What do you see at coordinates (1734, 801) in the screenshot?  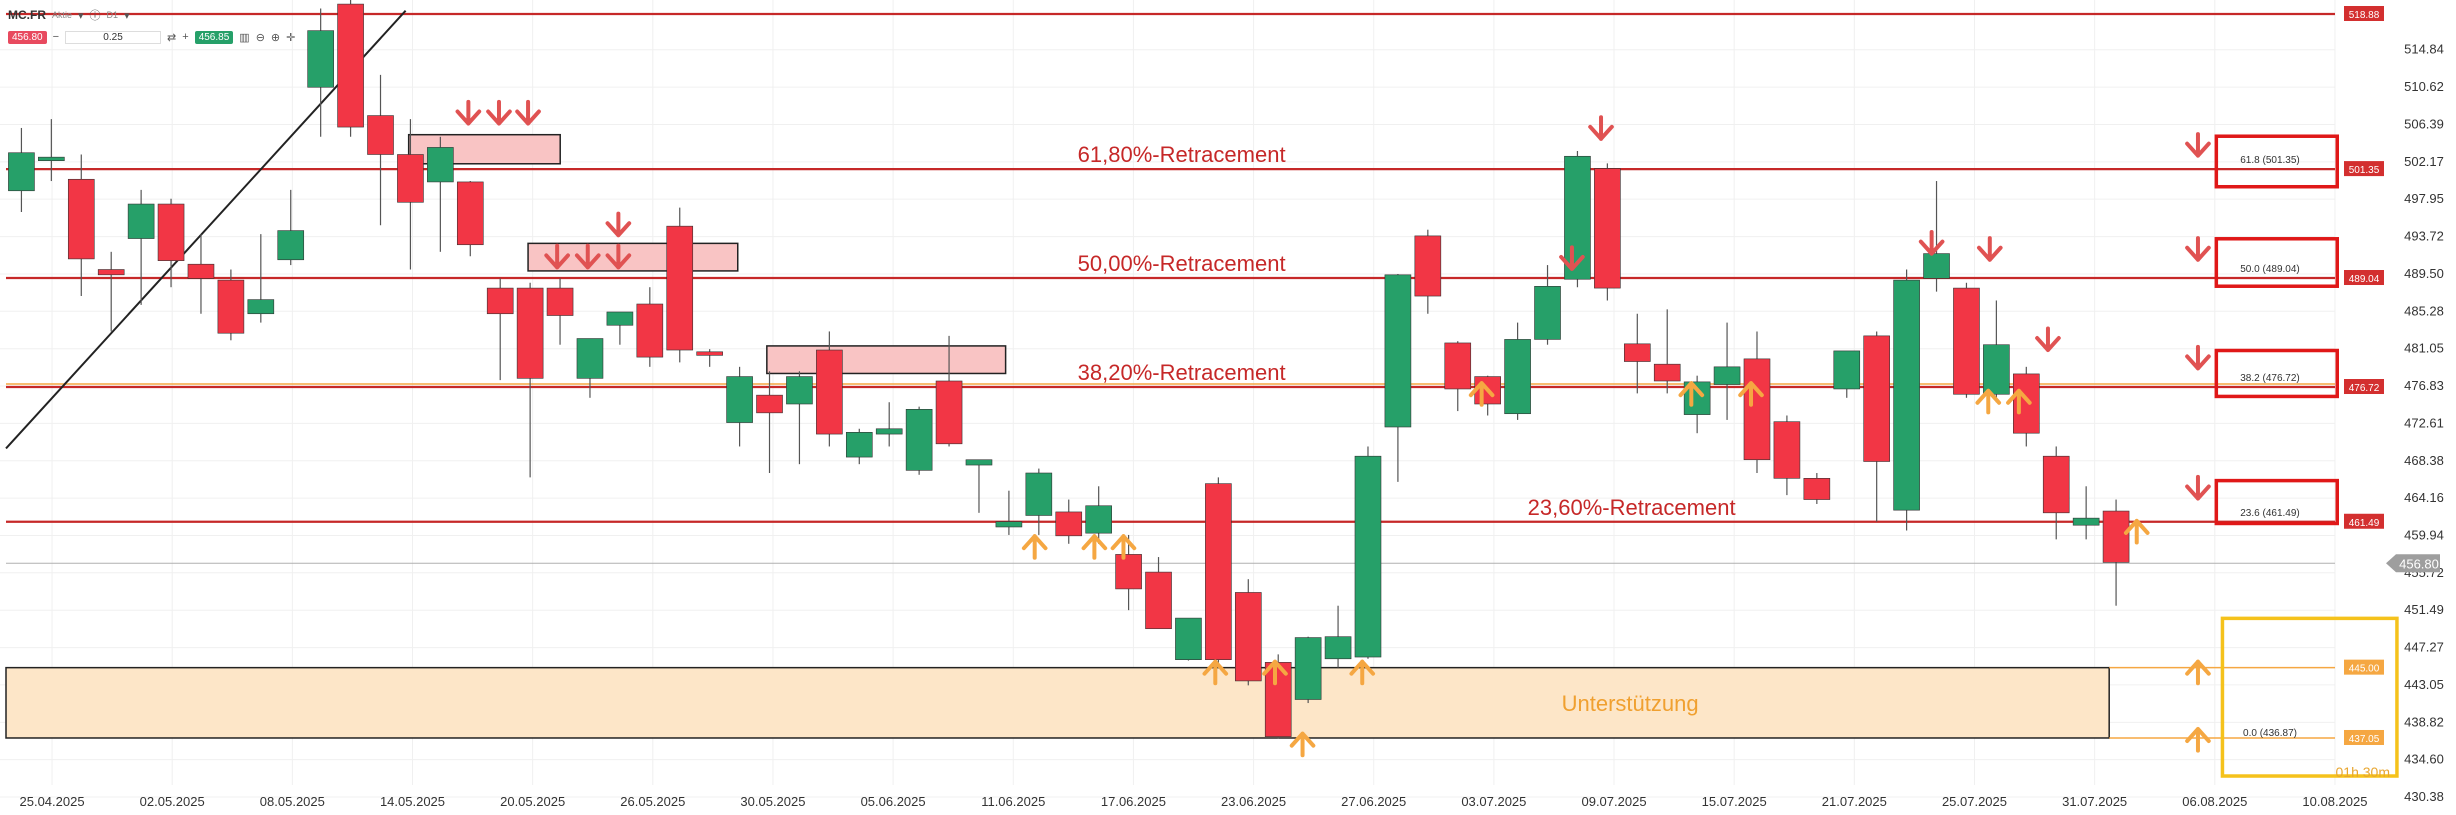 I see `x-tick-label: 15.07.2025` at bounding box center [1734, 801].